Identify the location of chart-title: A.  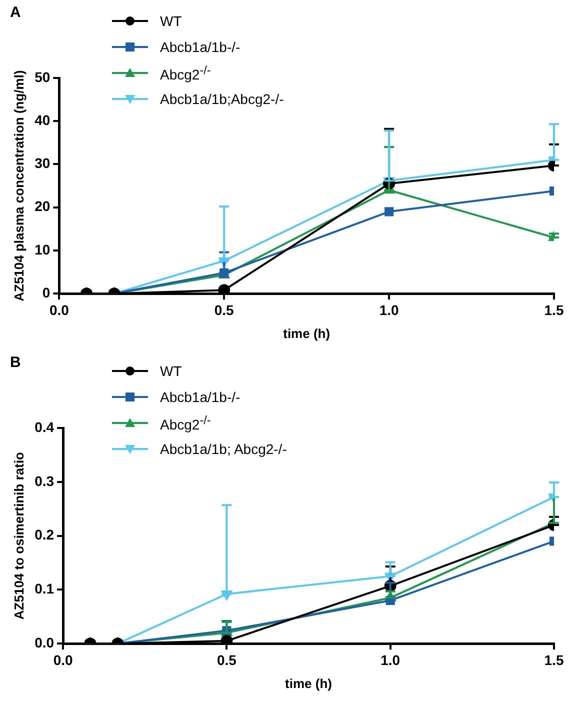
(15, 12).